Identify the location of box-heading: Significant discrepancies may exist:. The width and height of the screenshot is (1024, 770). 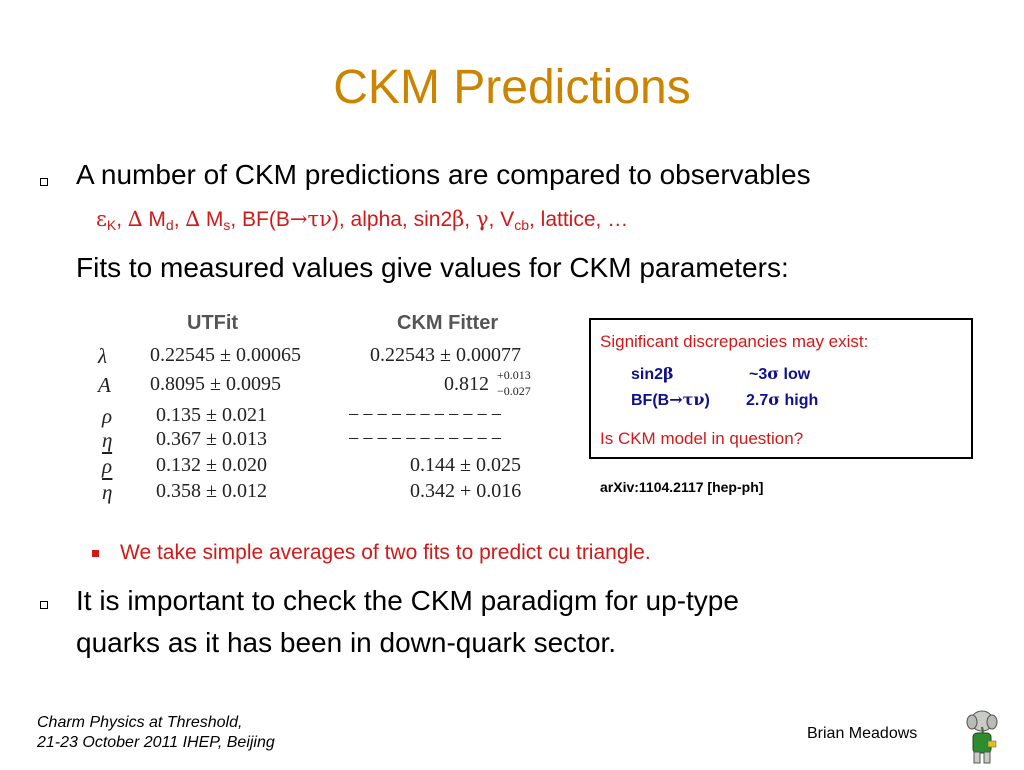
(734, 341).